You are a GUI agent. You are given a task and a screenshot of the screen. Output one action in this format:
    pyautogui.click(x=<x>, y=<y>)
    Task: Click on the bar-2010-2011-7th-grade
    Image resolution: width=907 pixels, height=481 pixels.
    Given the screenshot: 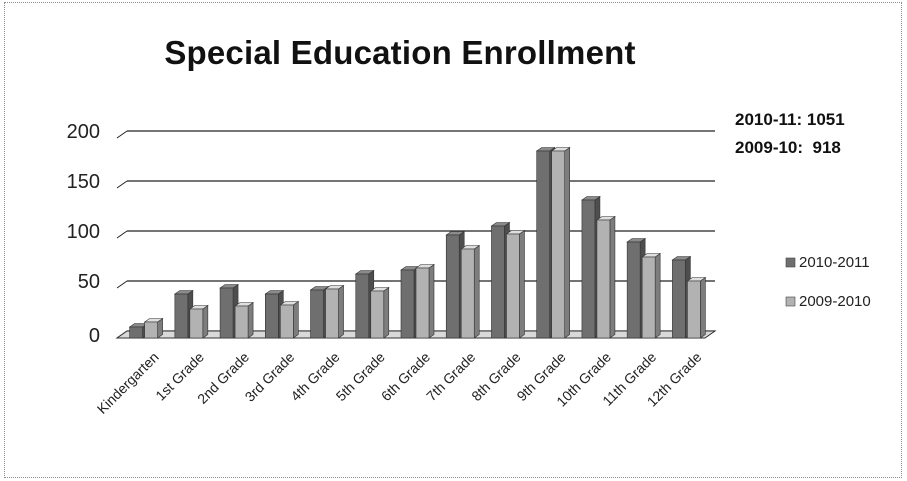 What is the action you would take?
    pyautogui.click(x=452, y=286)
    